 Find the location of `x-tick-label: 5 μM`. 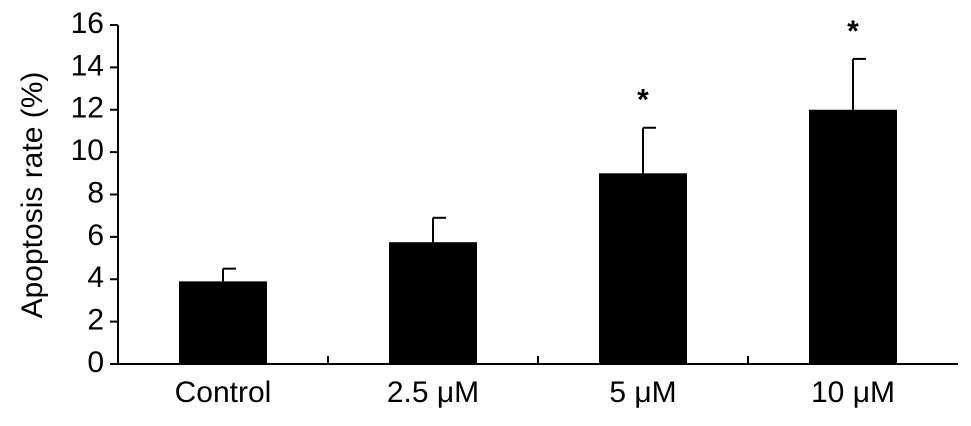

x-tick-label: 5 μM is located at coordinates (642, 392).